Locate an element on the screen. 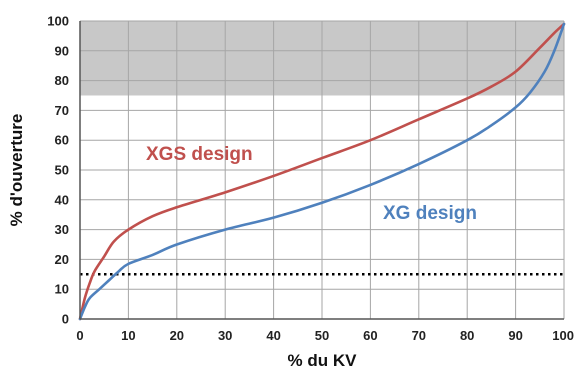  y-tick-label: 10 is located at coordinates (62, 289).